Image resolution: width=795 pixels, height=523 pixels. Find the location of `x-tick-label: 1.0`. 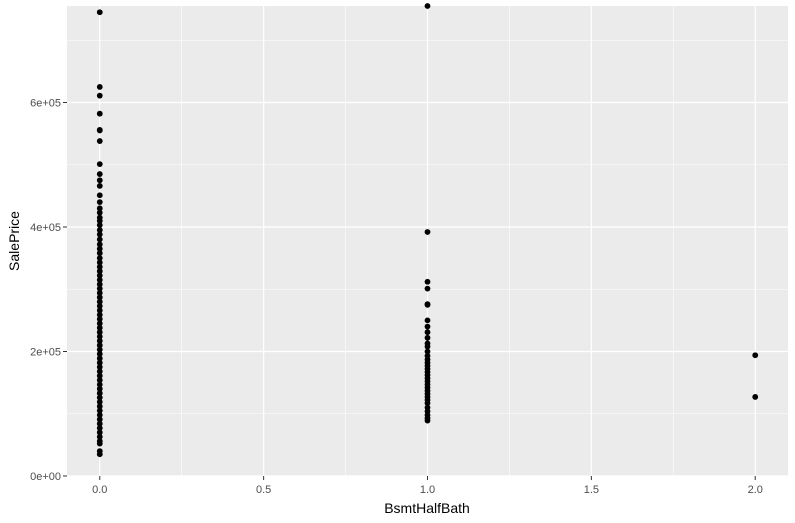

x-tick-label: 1.0 is located at coordinates (427, 490).